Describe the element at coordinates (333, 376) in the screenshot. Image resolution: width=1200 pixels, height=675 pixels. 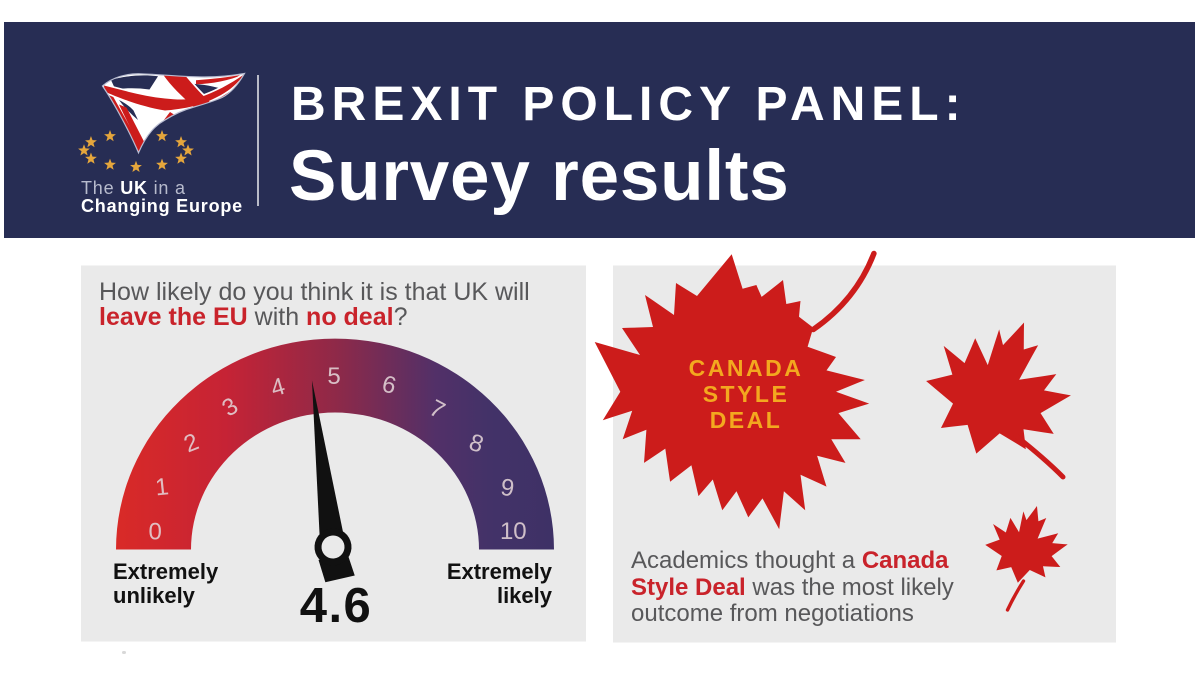
I see `svg-text: 5` at that location.